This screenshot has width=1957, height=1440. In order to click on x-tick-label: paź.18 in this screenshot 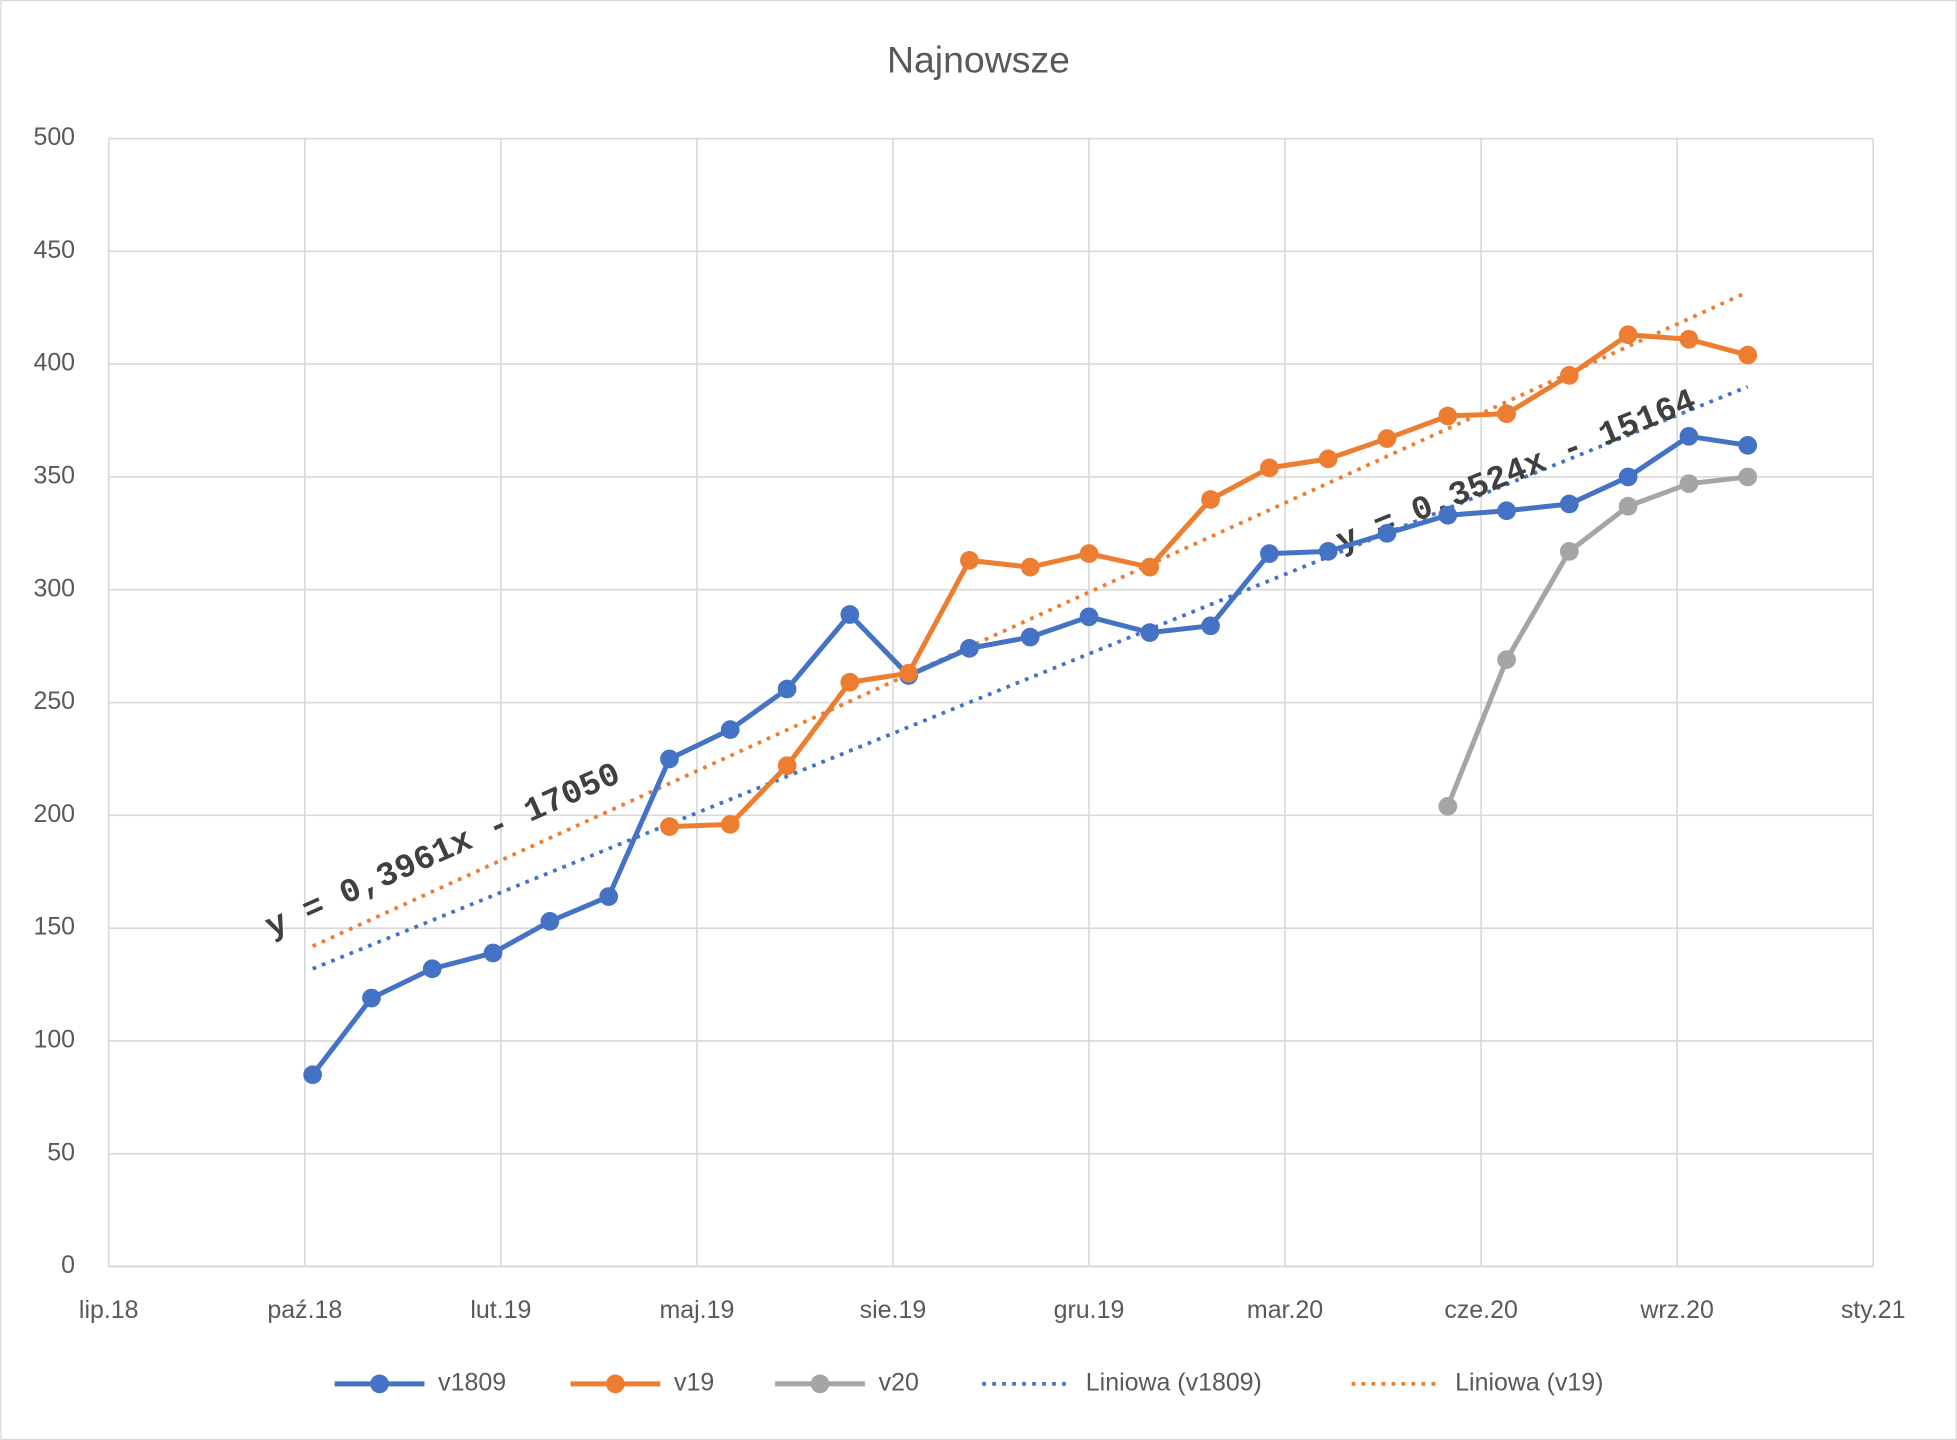, I will do `click(304, 1310)`.